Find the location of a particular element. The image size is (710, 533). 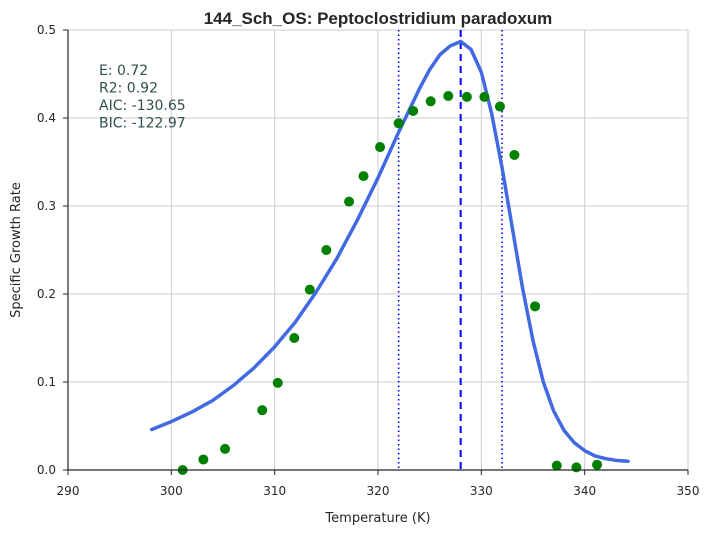

x-axis-ticks: 290 300 310 320 330 340 350 is located at coordinates (378, 484).